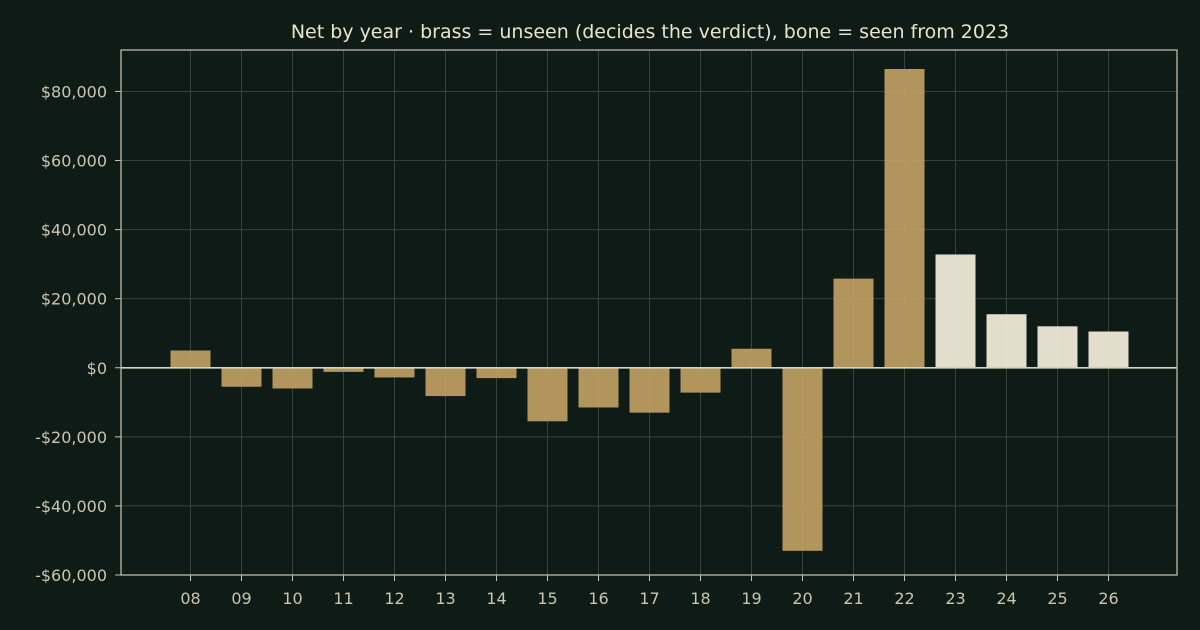  I want to click on x-tick-label: 17, so click(649, 598).